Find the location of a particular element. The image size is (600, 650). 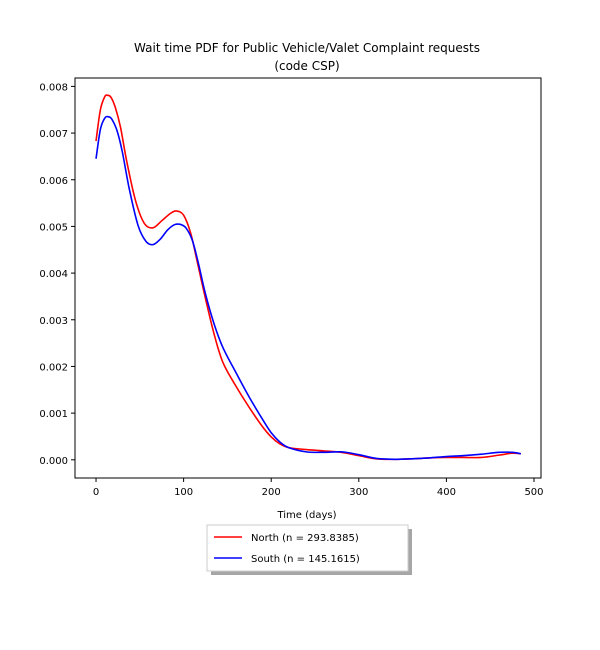

legend-box is located at coordinates (307, 548).